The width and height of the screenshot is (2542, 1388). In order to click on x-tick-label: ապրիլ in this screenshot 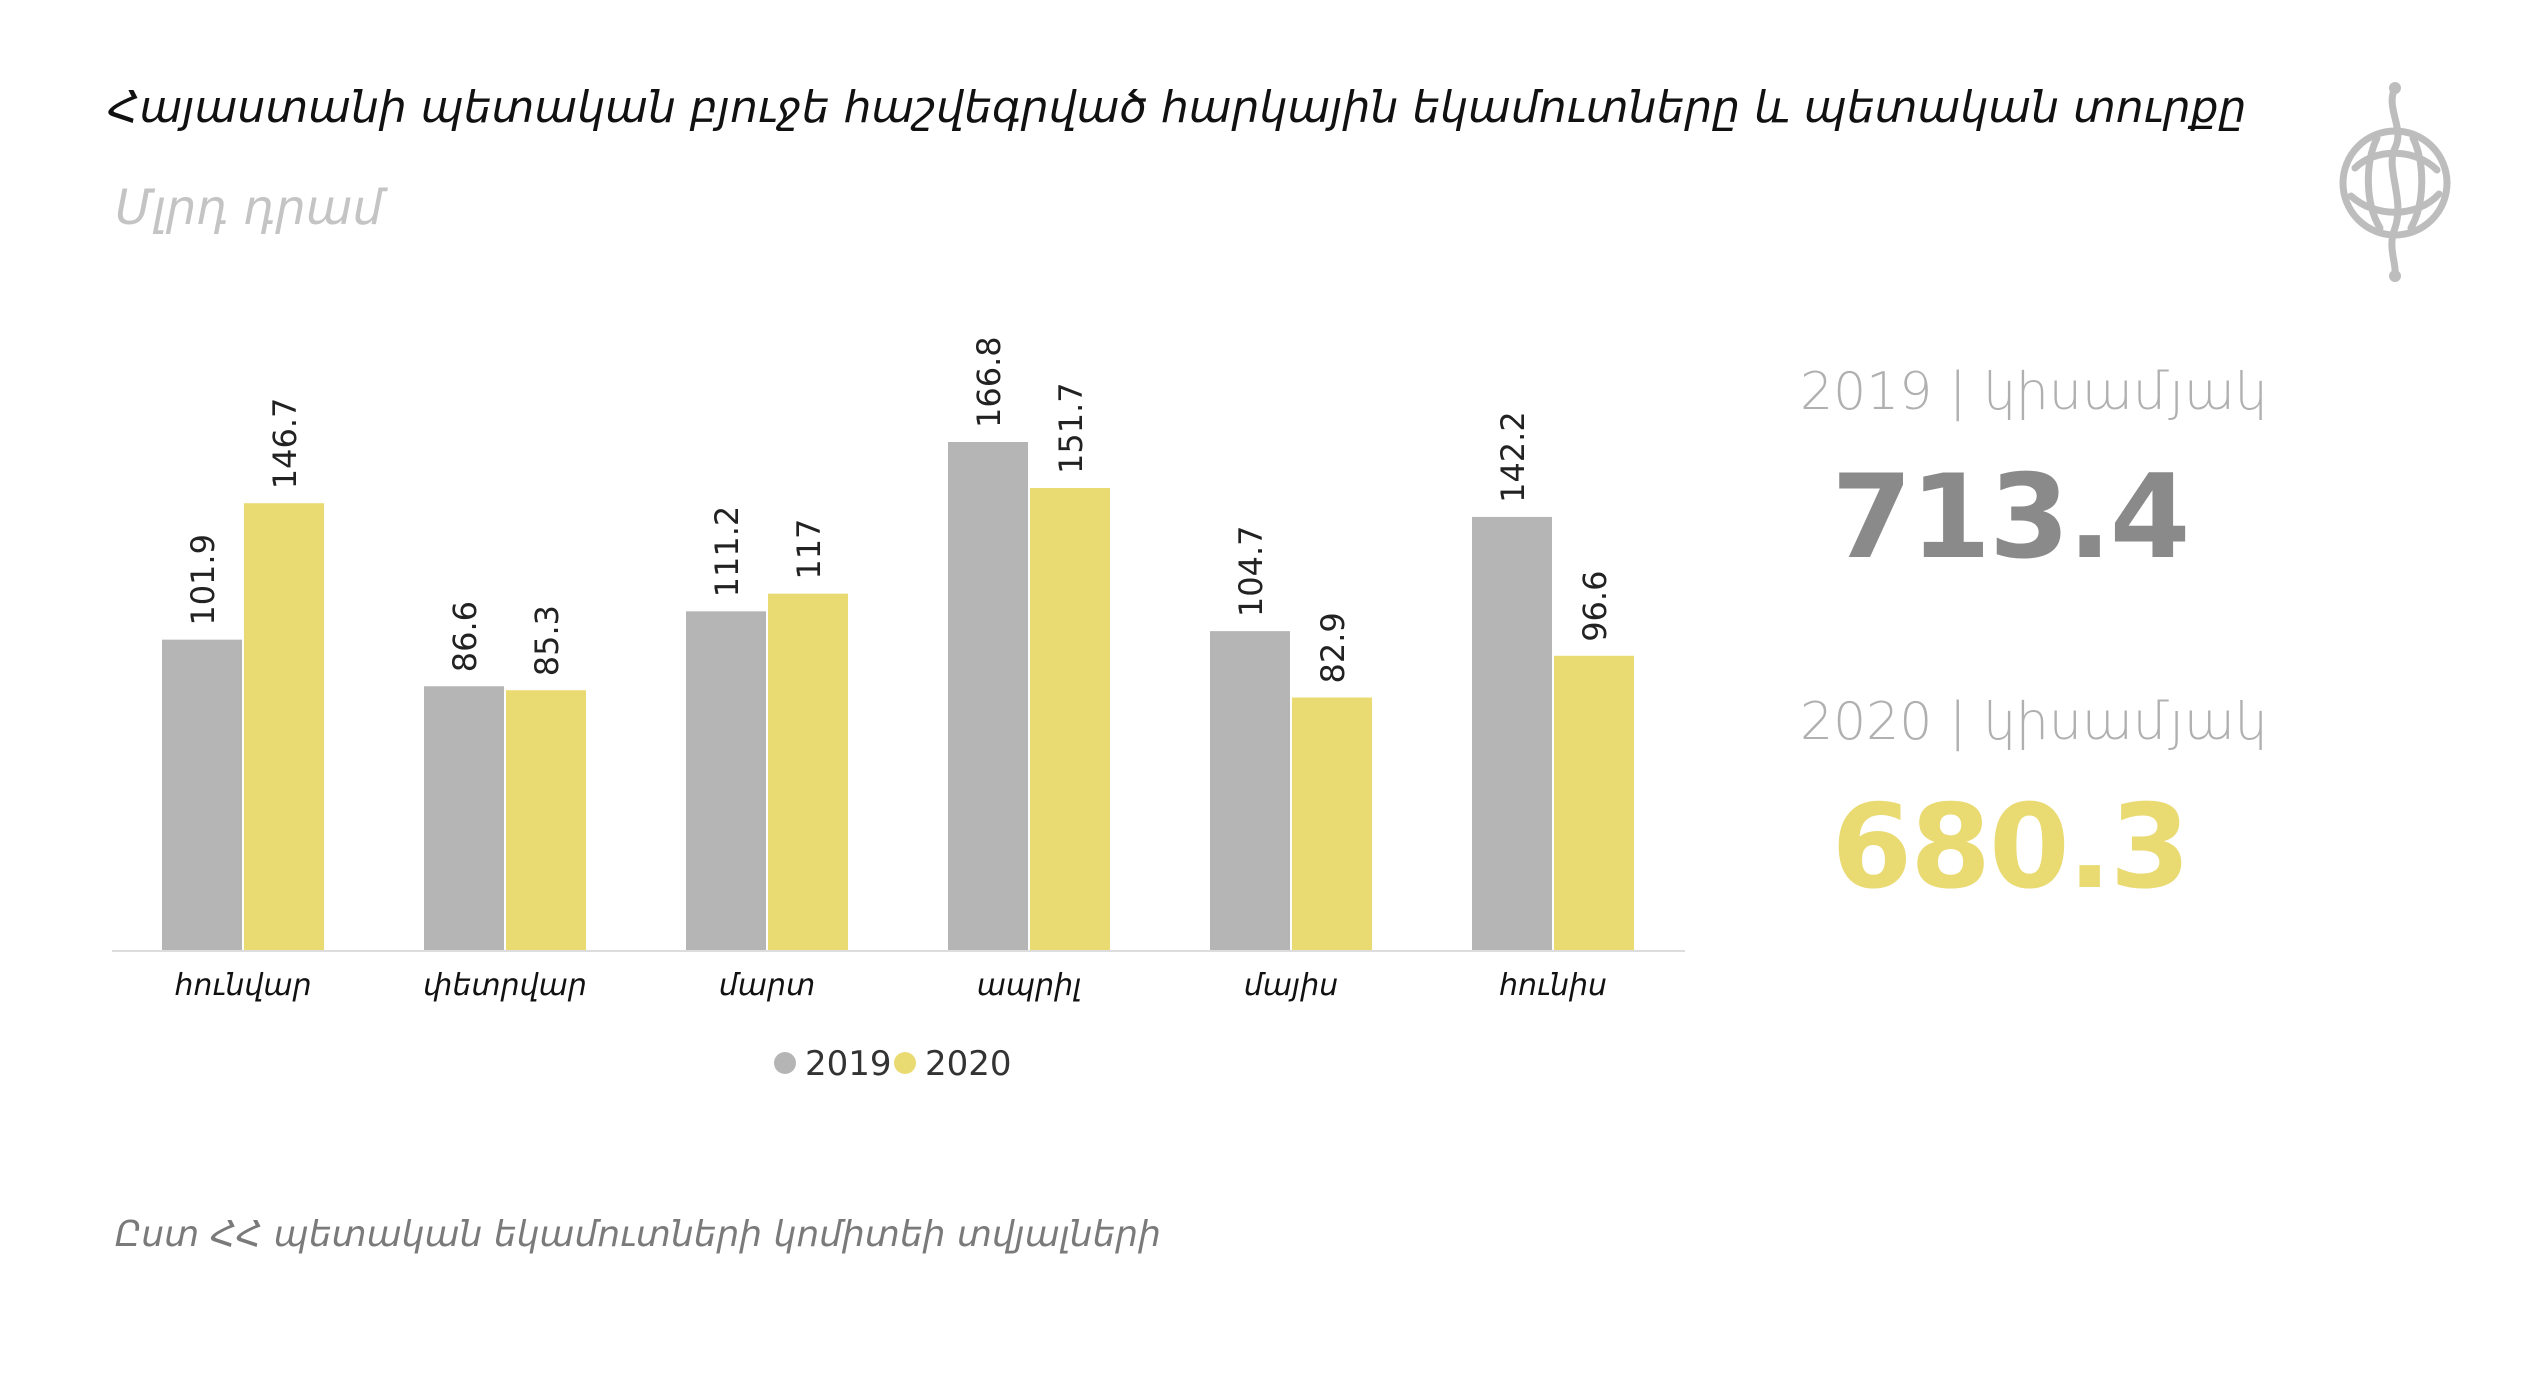, I will do `click(1029, 985)`.